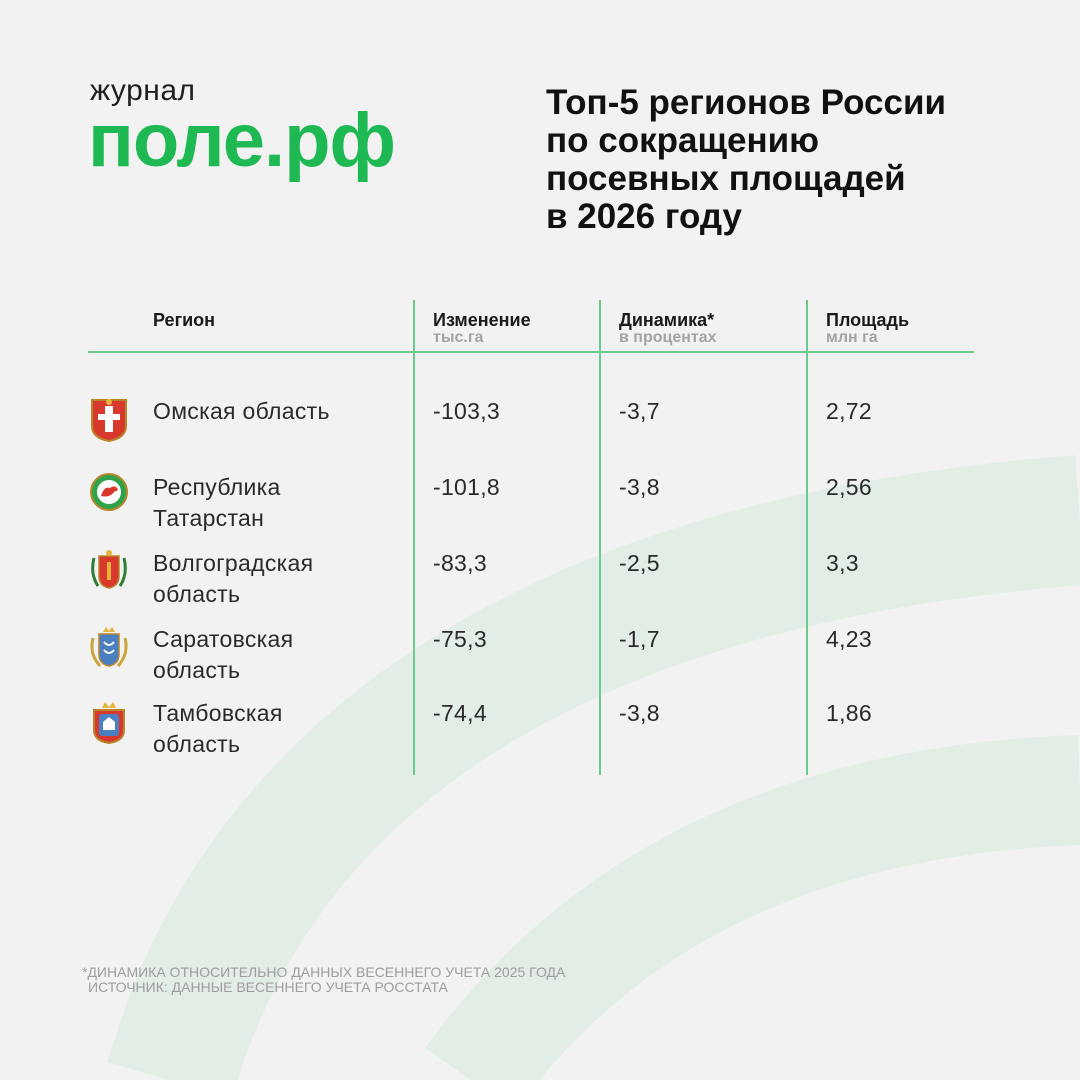 The height and width of the screenshot is (1080, 1080). What do you see at coordinates (460, 713) in the screenshot?
I see `change-value: -74,4` at bounding box center [460, 713].